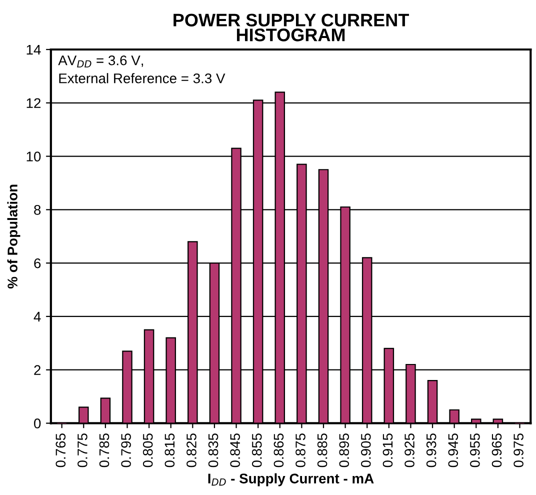  Describe the element at coordinates (142, 69) in the screenshot. I see `annotation: AV$_{DD}$ = 3.6 V, External Reference = 3.3 V` at that location.